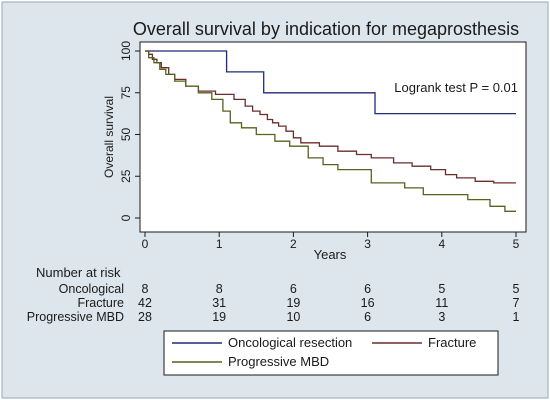 This screenshot has width=550, height=400. I want to click on x-tick-label: 5, so click(516, 244).